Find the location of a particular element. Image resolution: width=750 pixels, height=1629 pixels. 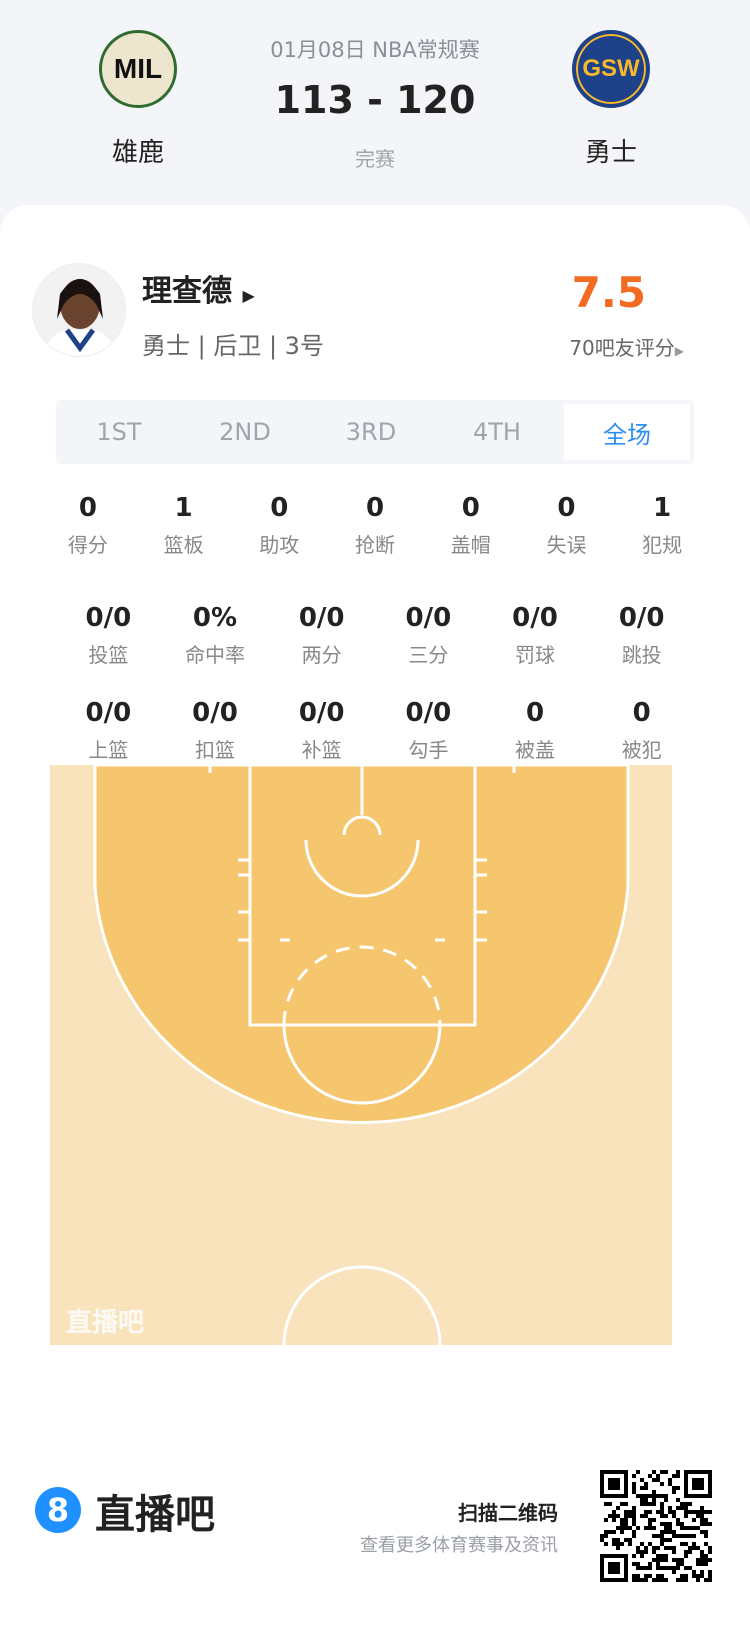

stat-label: 失误 is located at coordinates (566, 545).